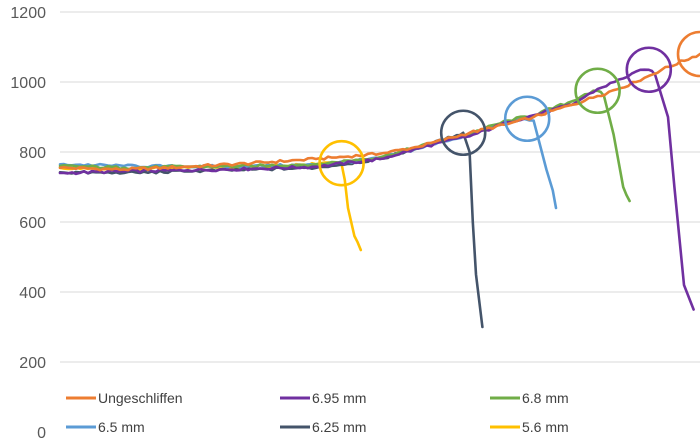 The image size is (700, 441). Describe the element at coordinates (41, 433) in the screenshot. I see `y-tick-label: 0` at that location.